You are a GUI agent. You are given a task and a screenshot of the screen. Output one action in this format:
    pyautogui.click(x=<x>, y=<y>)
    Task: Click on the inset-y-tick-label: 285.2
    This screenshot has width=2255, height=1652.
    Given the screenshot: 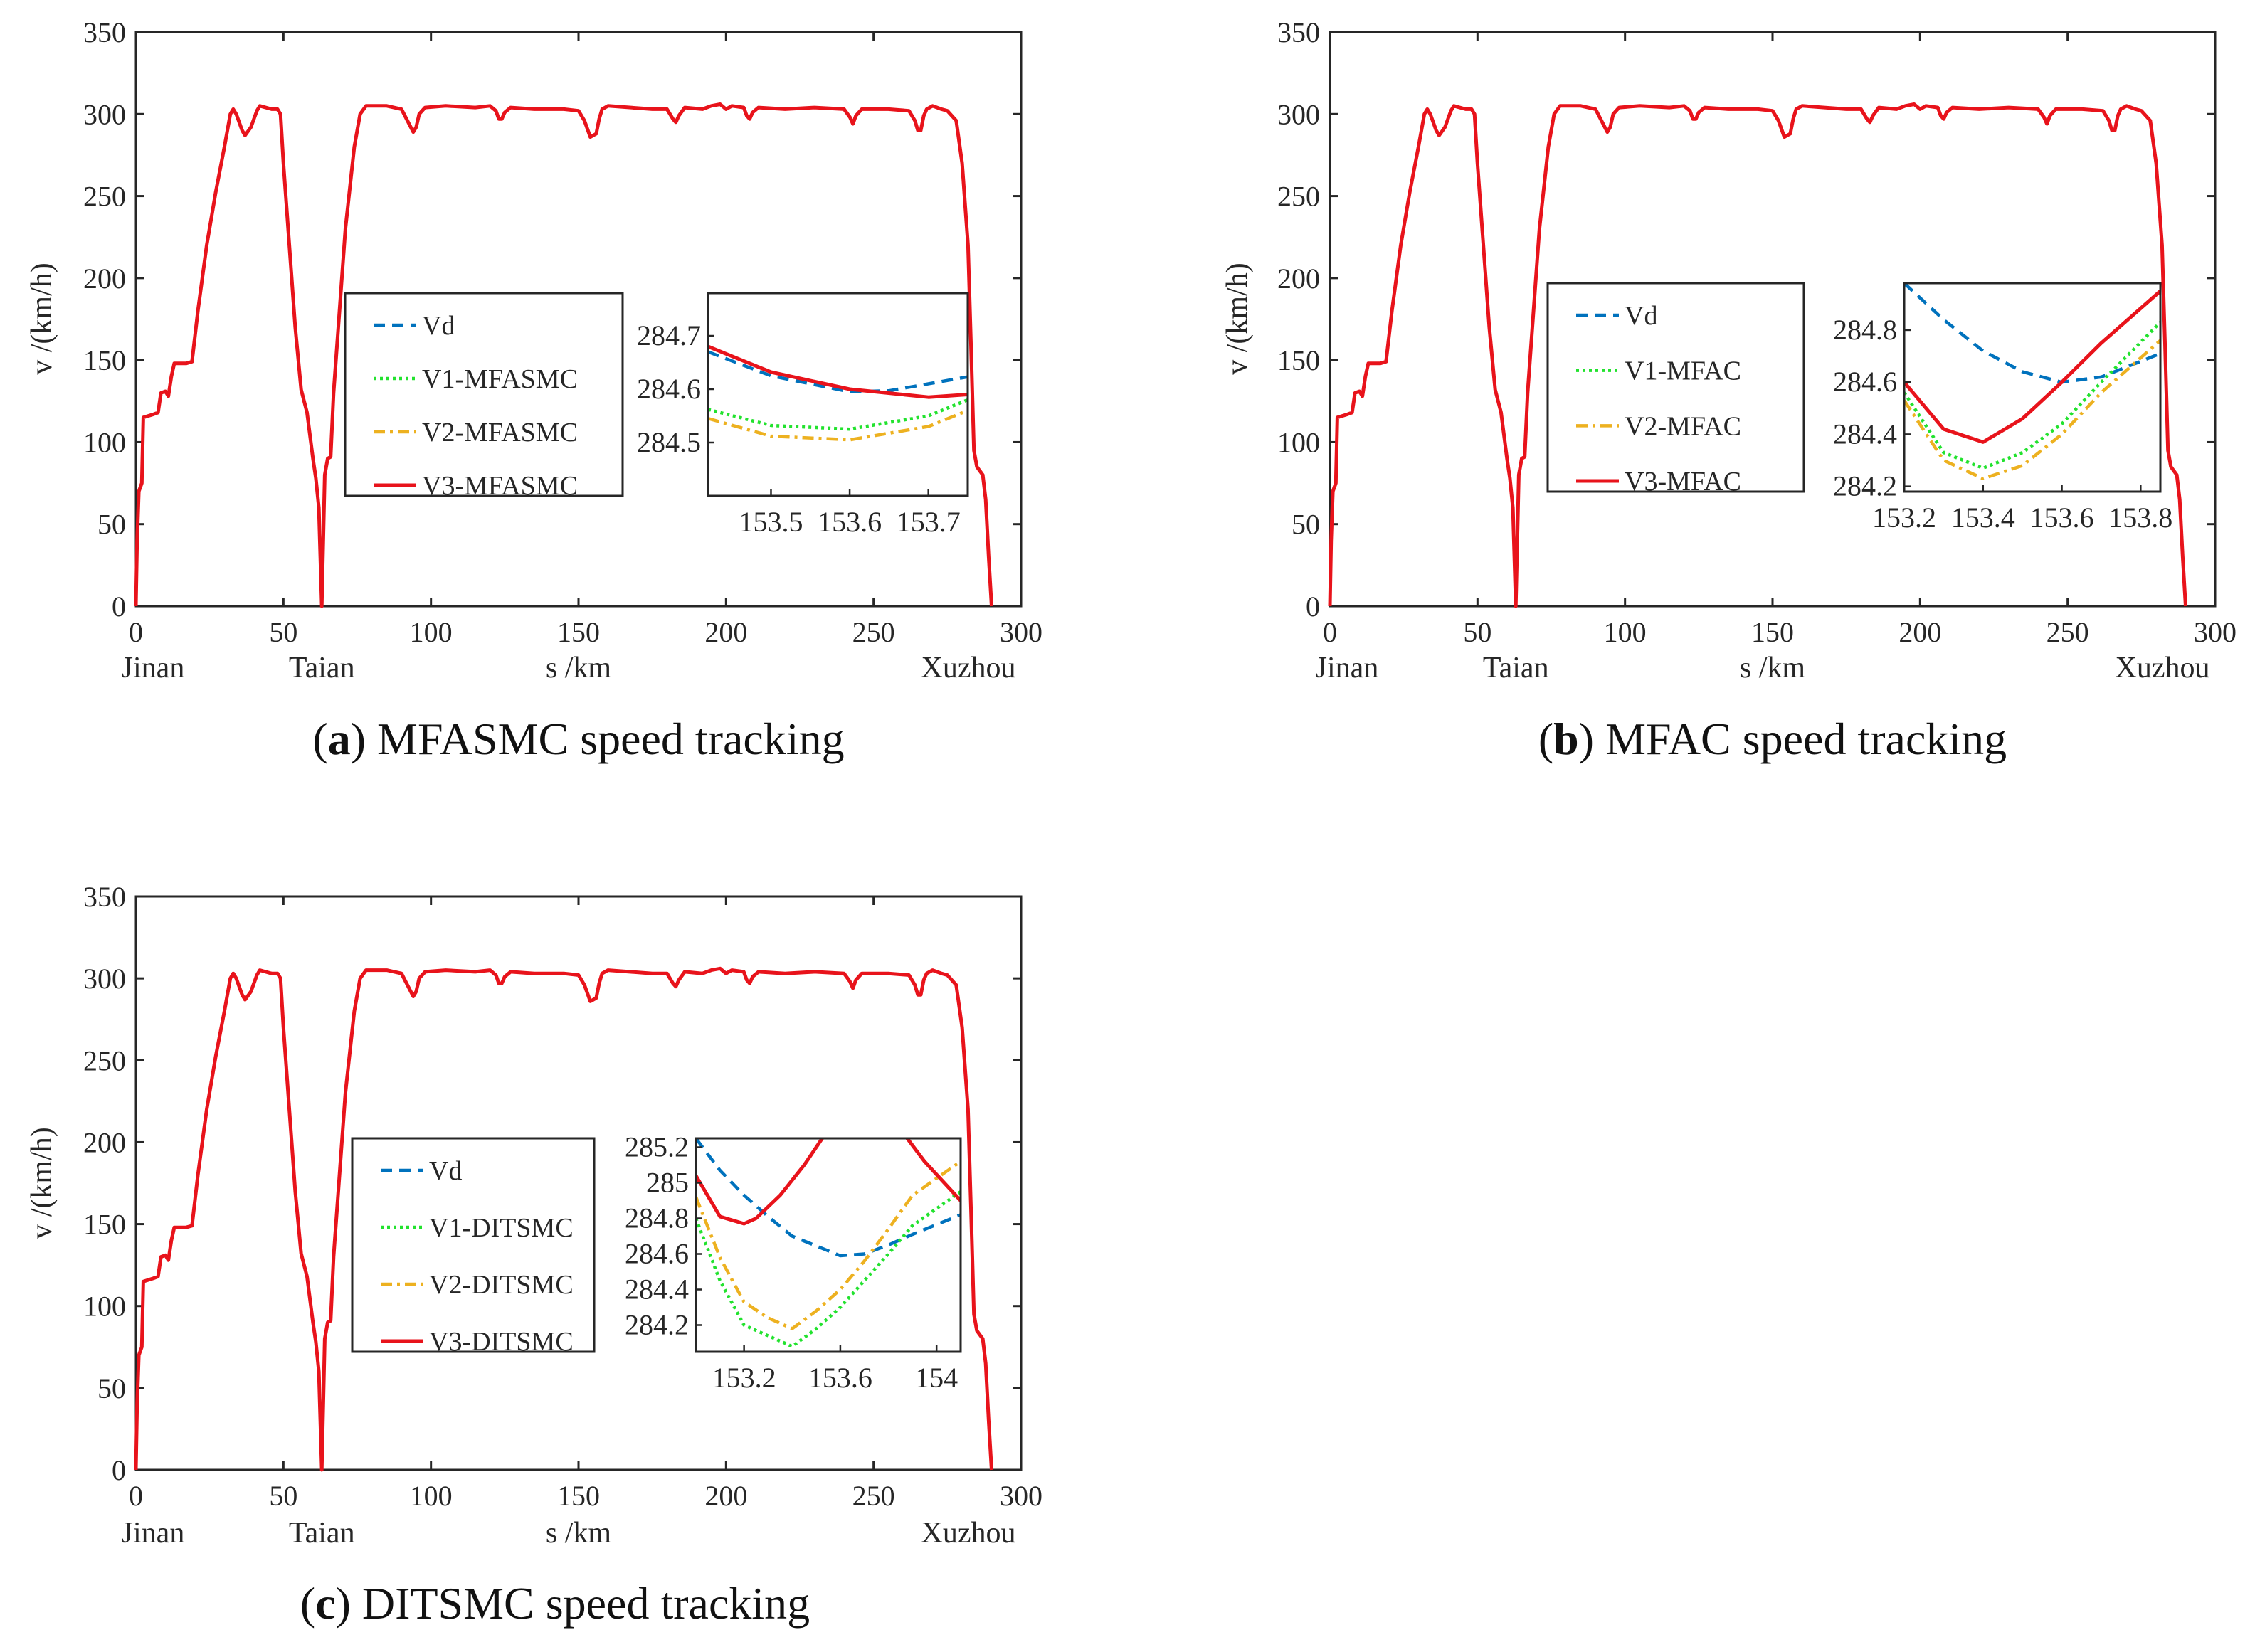 What is the action you would take?
    pyautogui.click(x=657, y=1147)
    